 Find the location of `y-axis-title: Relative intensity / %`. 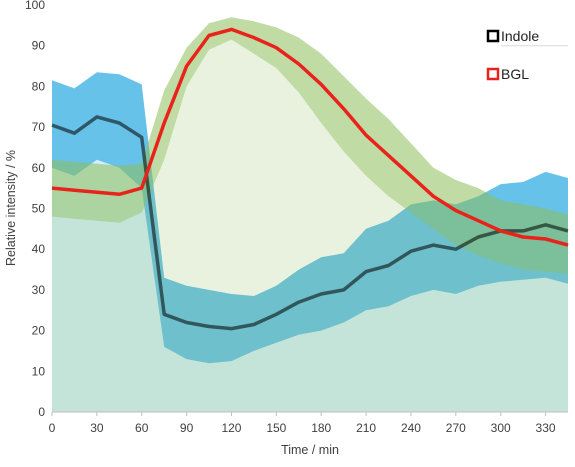

y-axis-title: Relative intensity / % is located at coordinates (11, 208).